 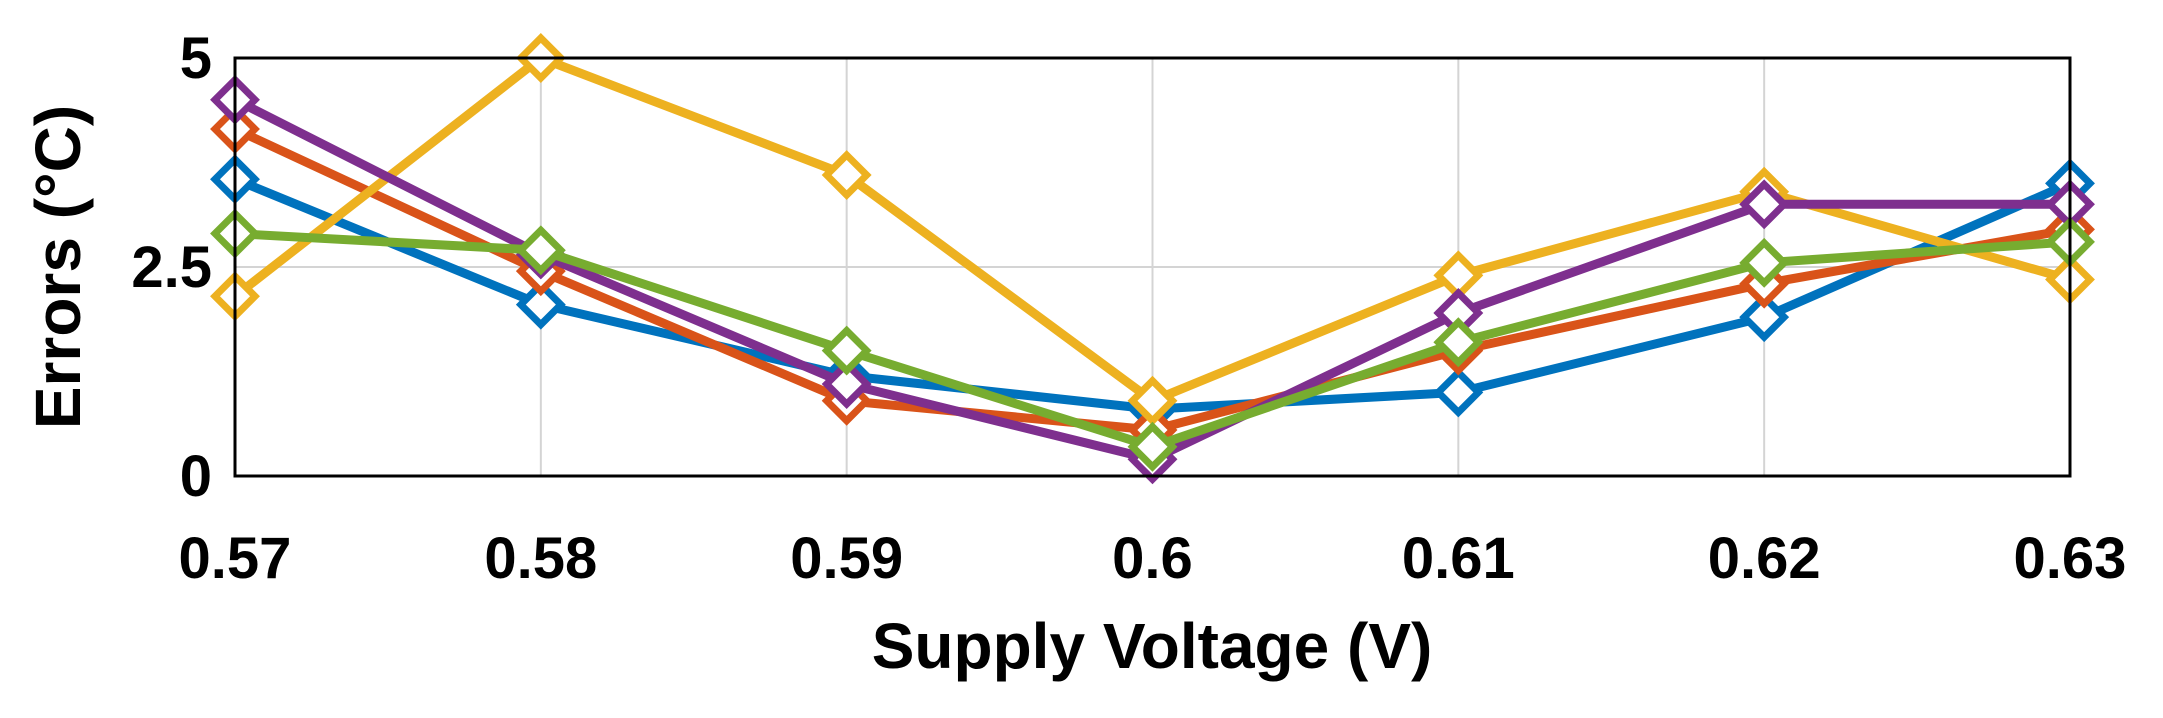 What do you see at coordinates (58, 267) in the screenshot?
I see `y-axis-title: Errors (°C)` at bounding box center [58, 267].